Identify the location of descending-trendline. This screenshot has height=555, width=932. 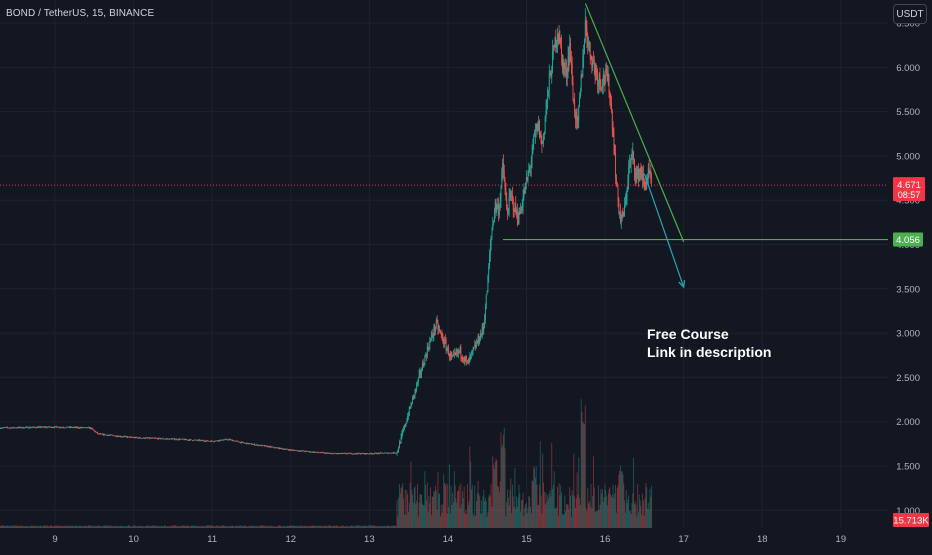
(634, 123).